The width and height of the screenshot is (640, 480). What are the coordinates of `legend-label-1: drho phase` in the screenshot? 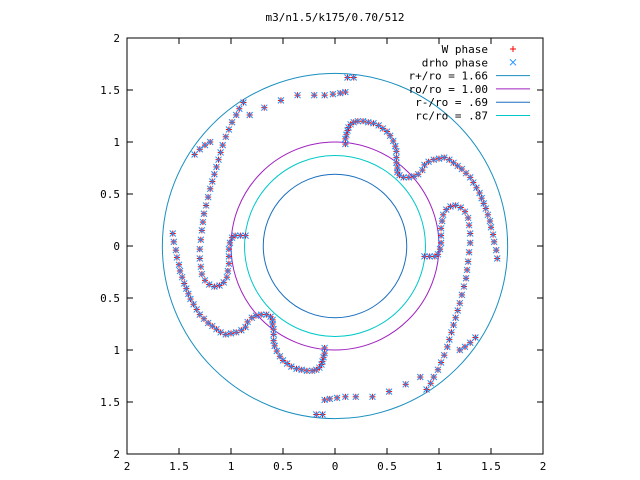 It's located at (455, 62).